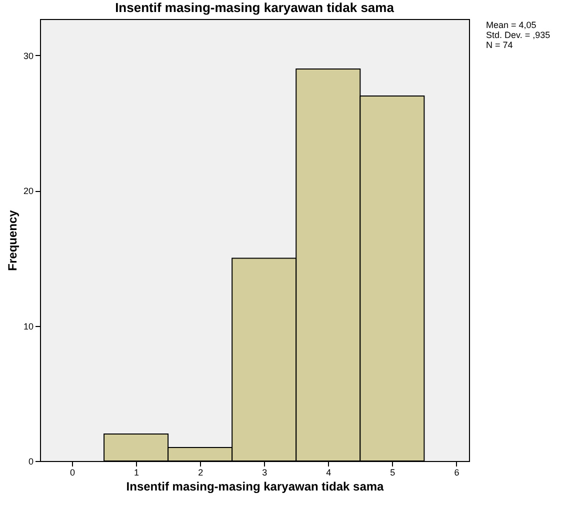  What do you see at coordinates (12, 240) in the screenshot?
I see `y-axis-title: Frequency` at bounding box center [12, 240].